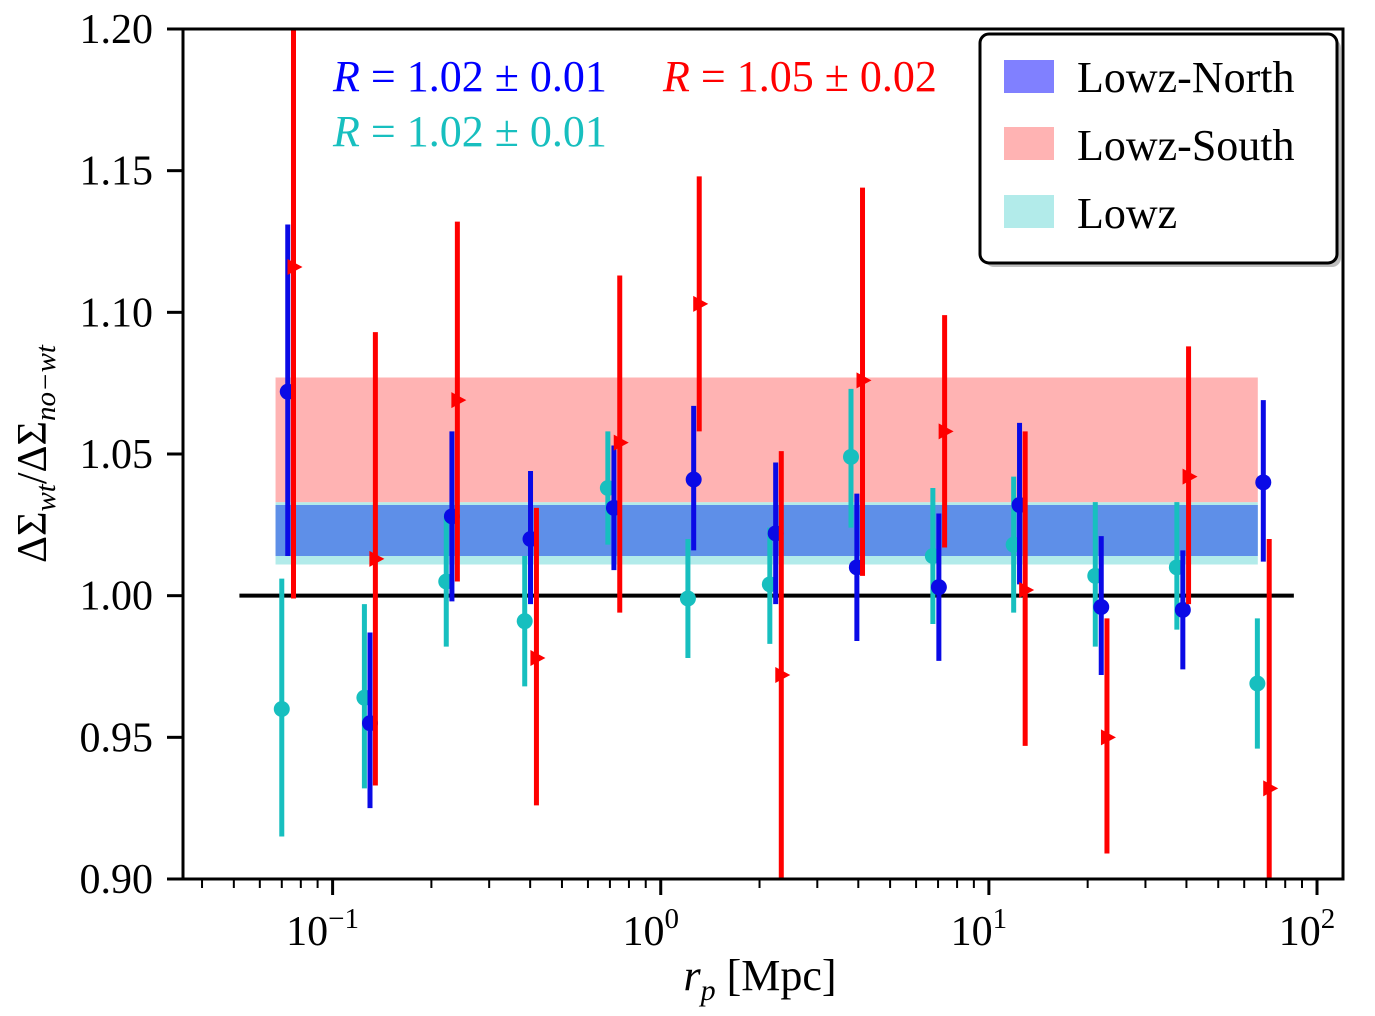  I want to click on x-axis-label-var: r, so click(692, 975).